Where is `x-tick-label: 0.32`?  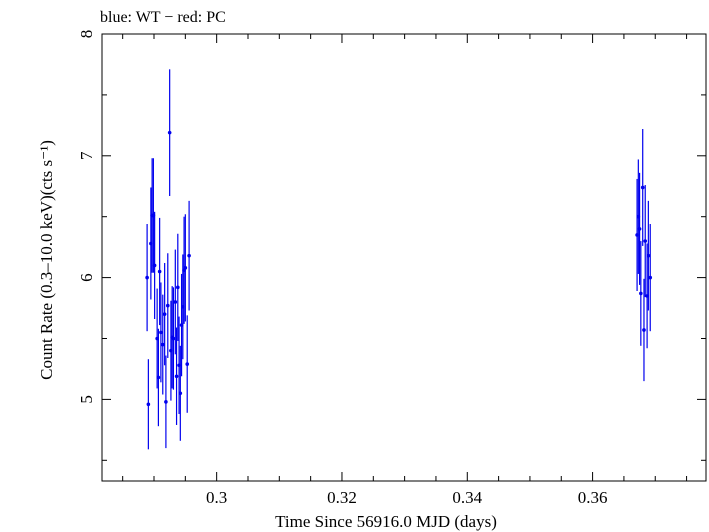
x-tick-label: 0.32 is located at coordinates (342, 497).